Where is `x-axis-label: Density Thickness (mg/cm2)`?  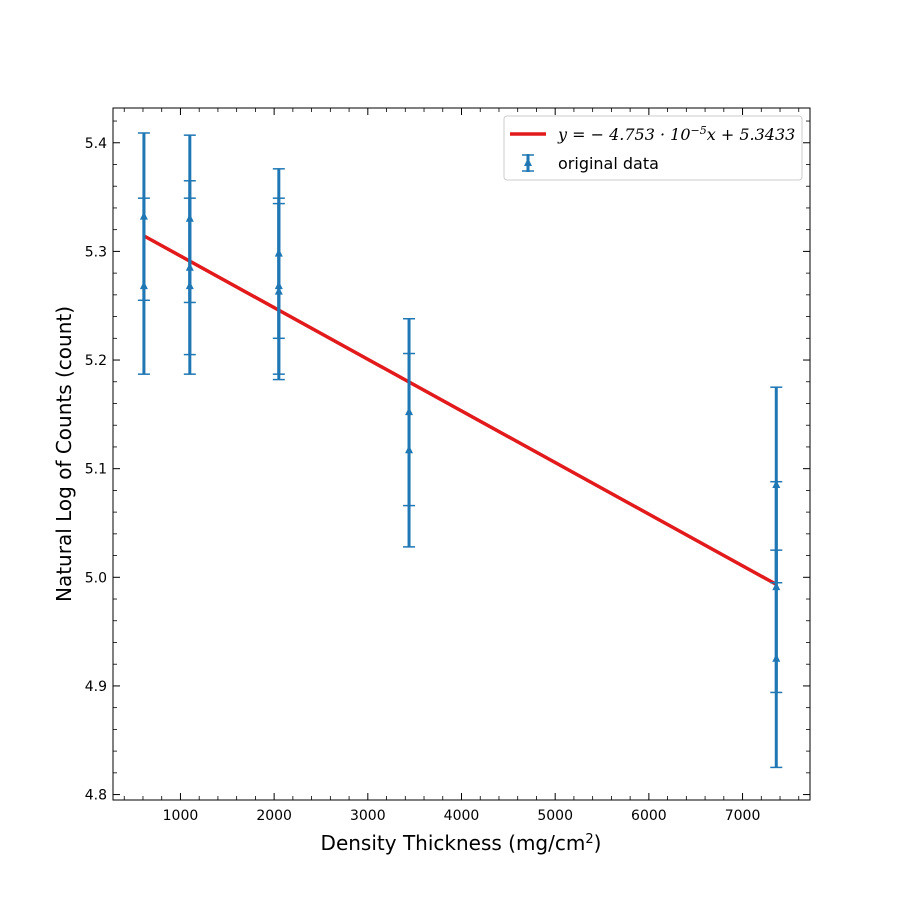
x-axis-label: Density Thickness (mg/cm2) is located at coordinates (461, 843).